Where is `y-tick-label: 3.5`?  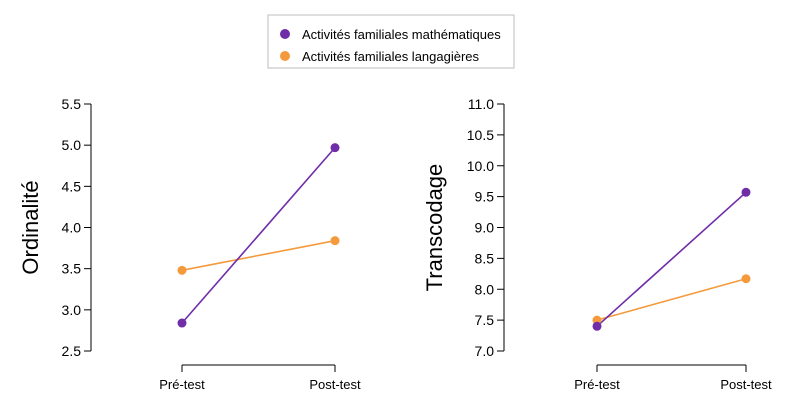 y-tick-label: 3.5 is located at coordinates (72, 269).